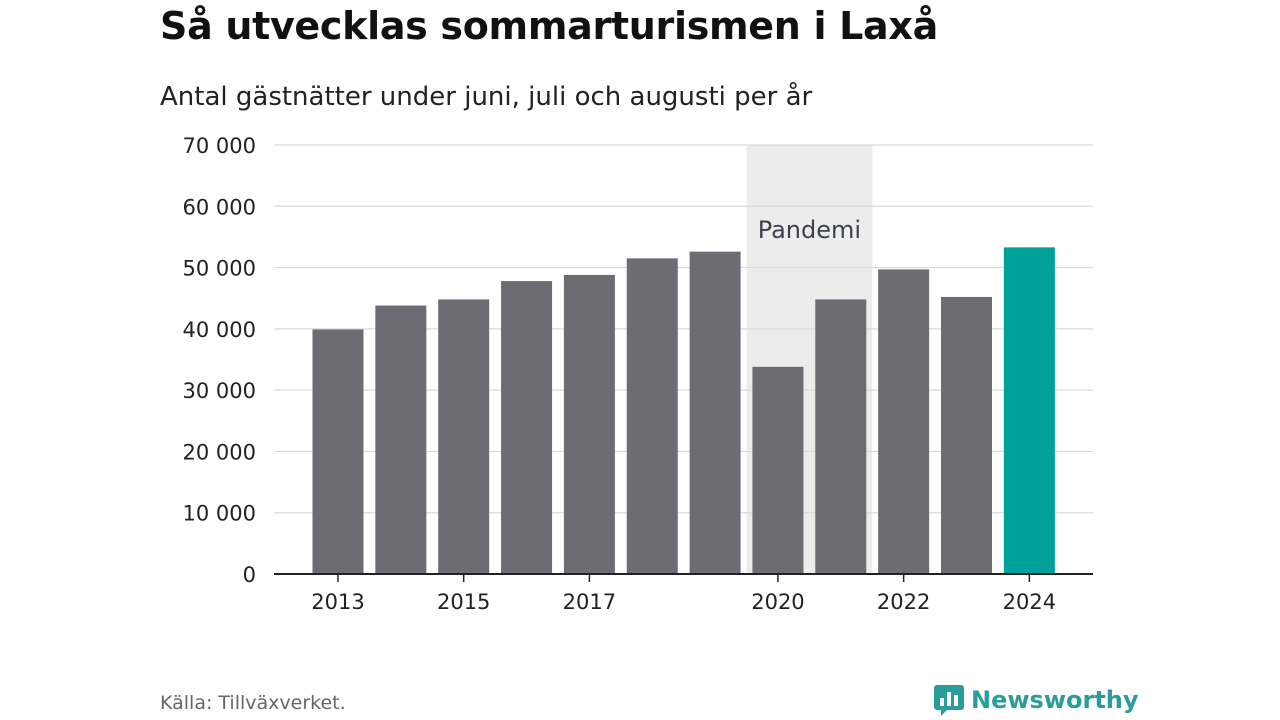 This screenshot has width=1280, height=720. Describe the element at coordinates (253, 703) in the screenshot. I see `source-note: Källa: Tillväxverket.` at that location.